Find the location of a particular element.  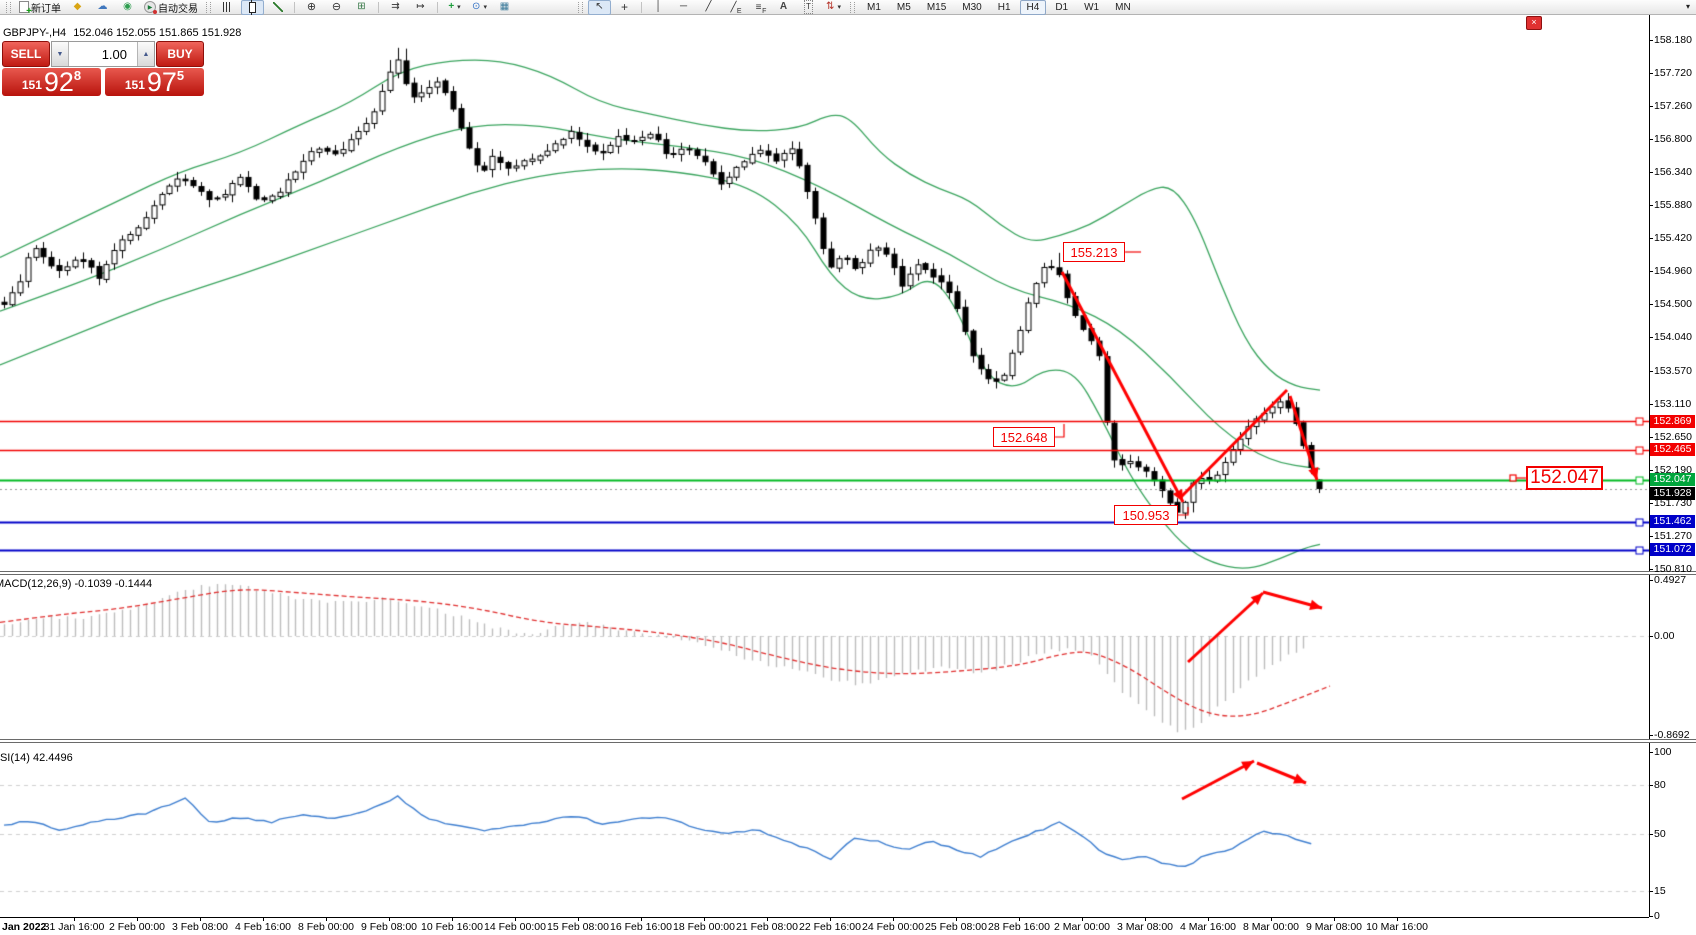

new-order-button: + 新订单 is located at coordinates (40, 8).